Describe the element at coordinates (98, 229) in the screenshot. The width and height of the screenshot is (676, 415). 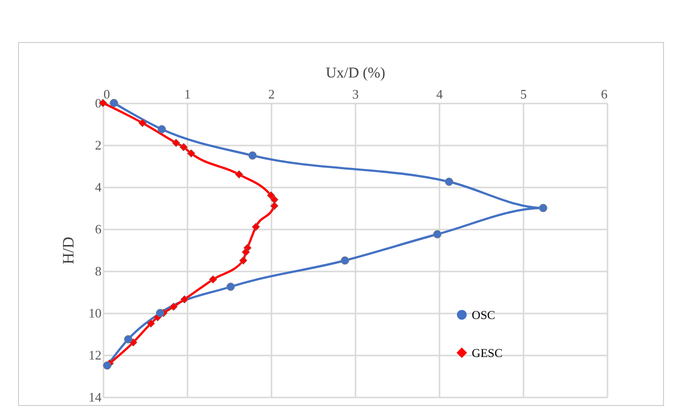
I see `y-tick-label: 6` at that location.